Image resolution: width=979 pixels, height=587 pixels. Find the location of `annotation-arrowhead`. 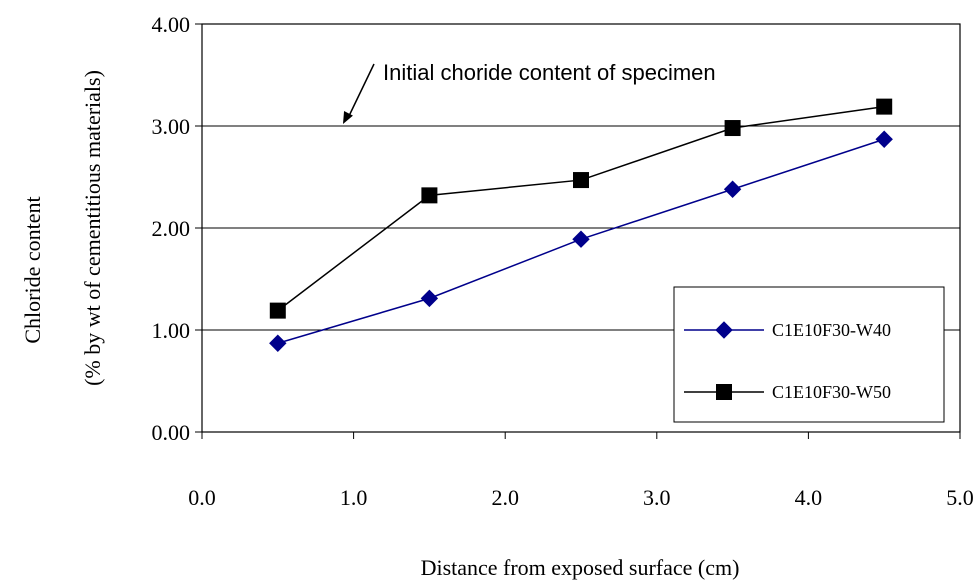

annotation-arrowhead is located at coordinates (348, 117).